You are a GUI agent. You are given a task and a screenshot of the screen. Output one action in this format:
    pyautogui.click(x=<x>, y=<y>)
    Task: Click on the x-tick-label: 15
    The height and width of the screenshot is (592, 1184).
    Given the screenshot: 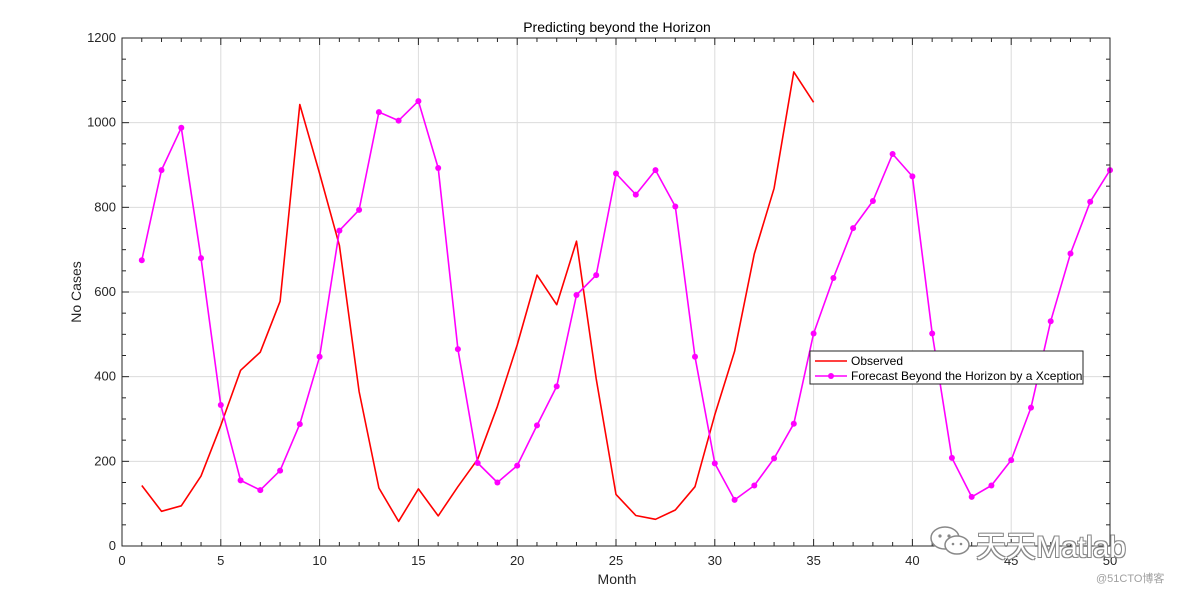 What is the action you would take?
    pyautogui.click(x=418, y=560)
    